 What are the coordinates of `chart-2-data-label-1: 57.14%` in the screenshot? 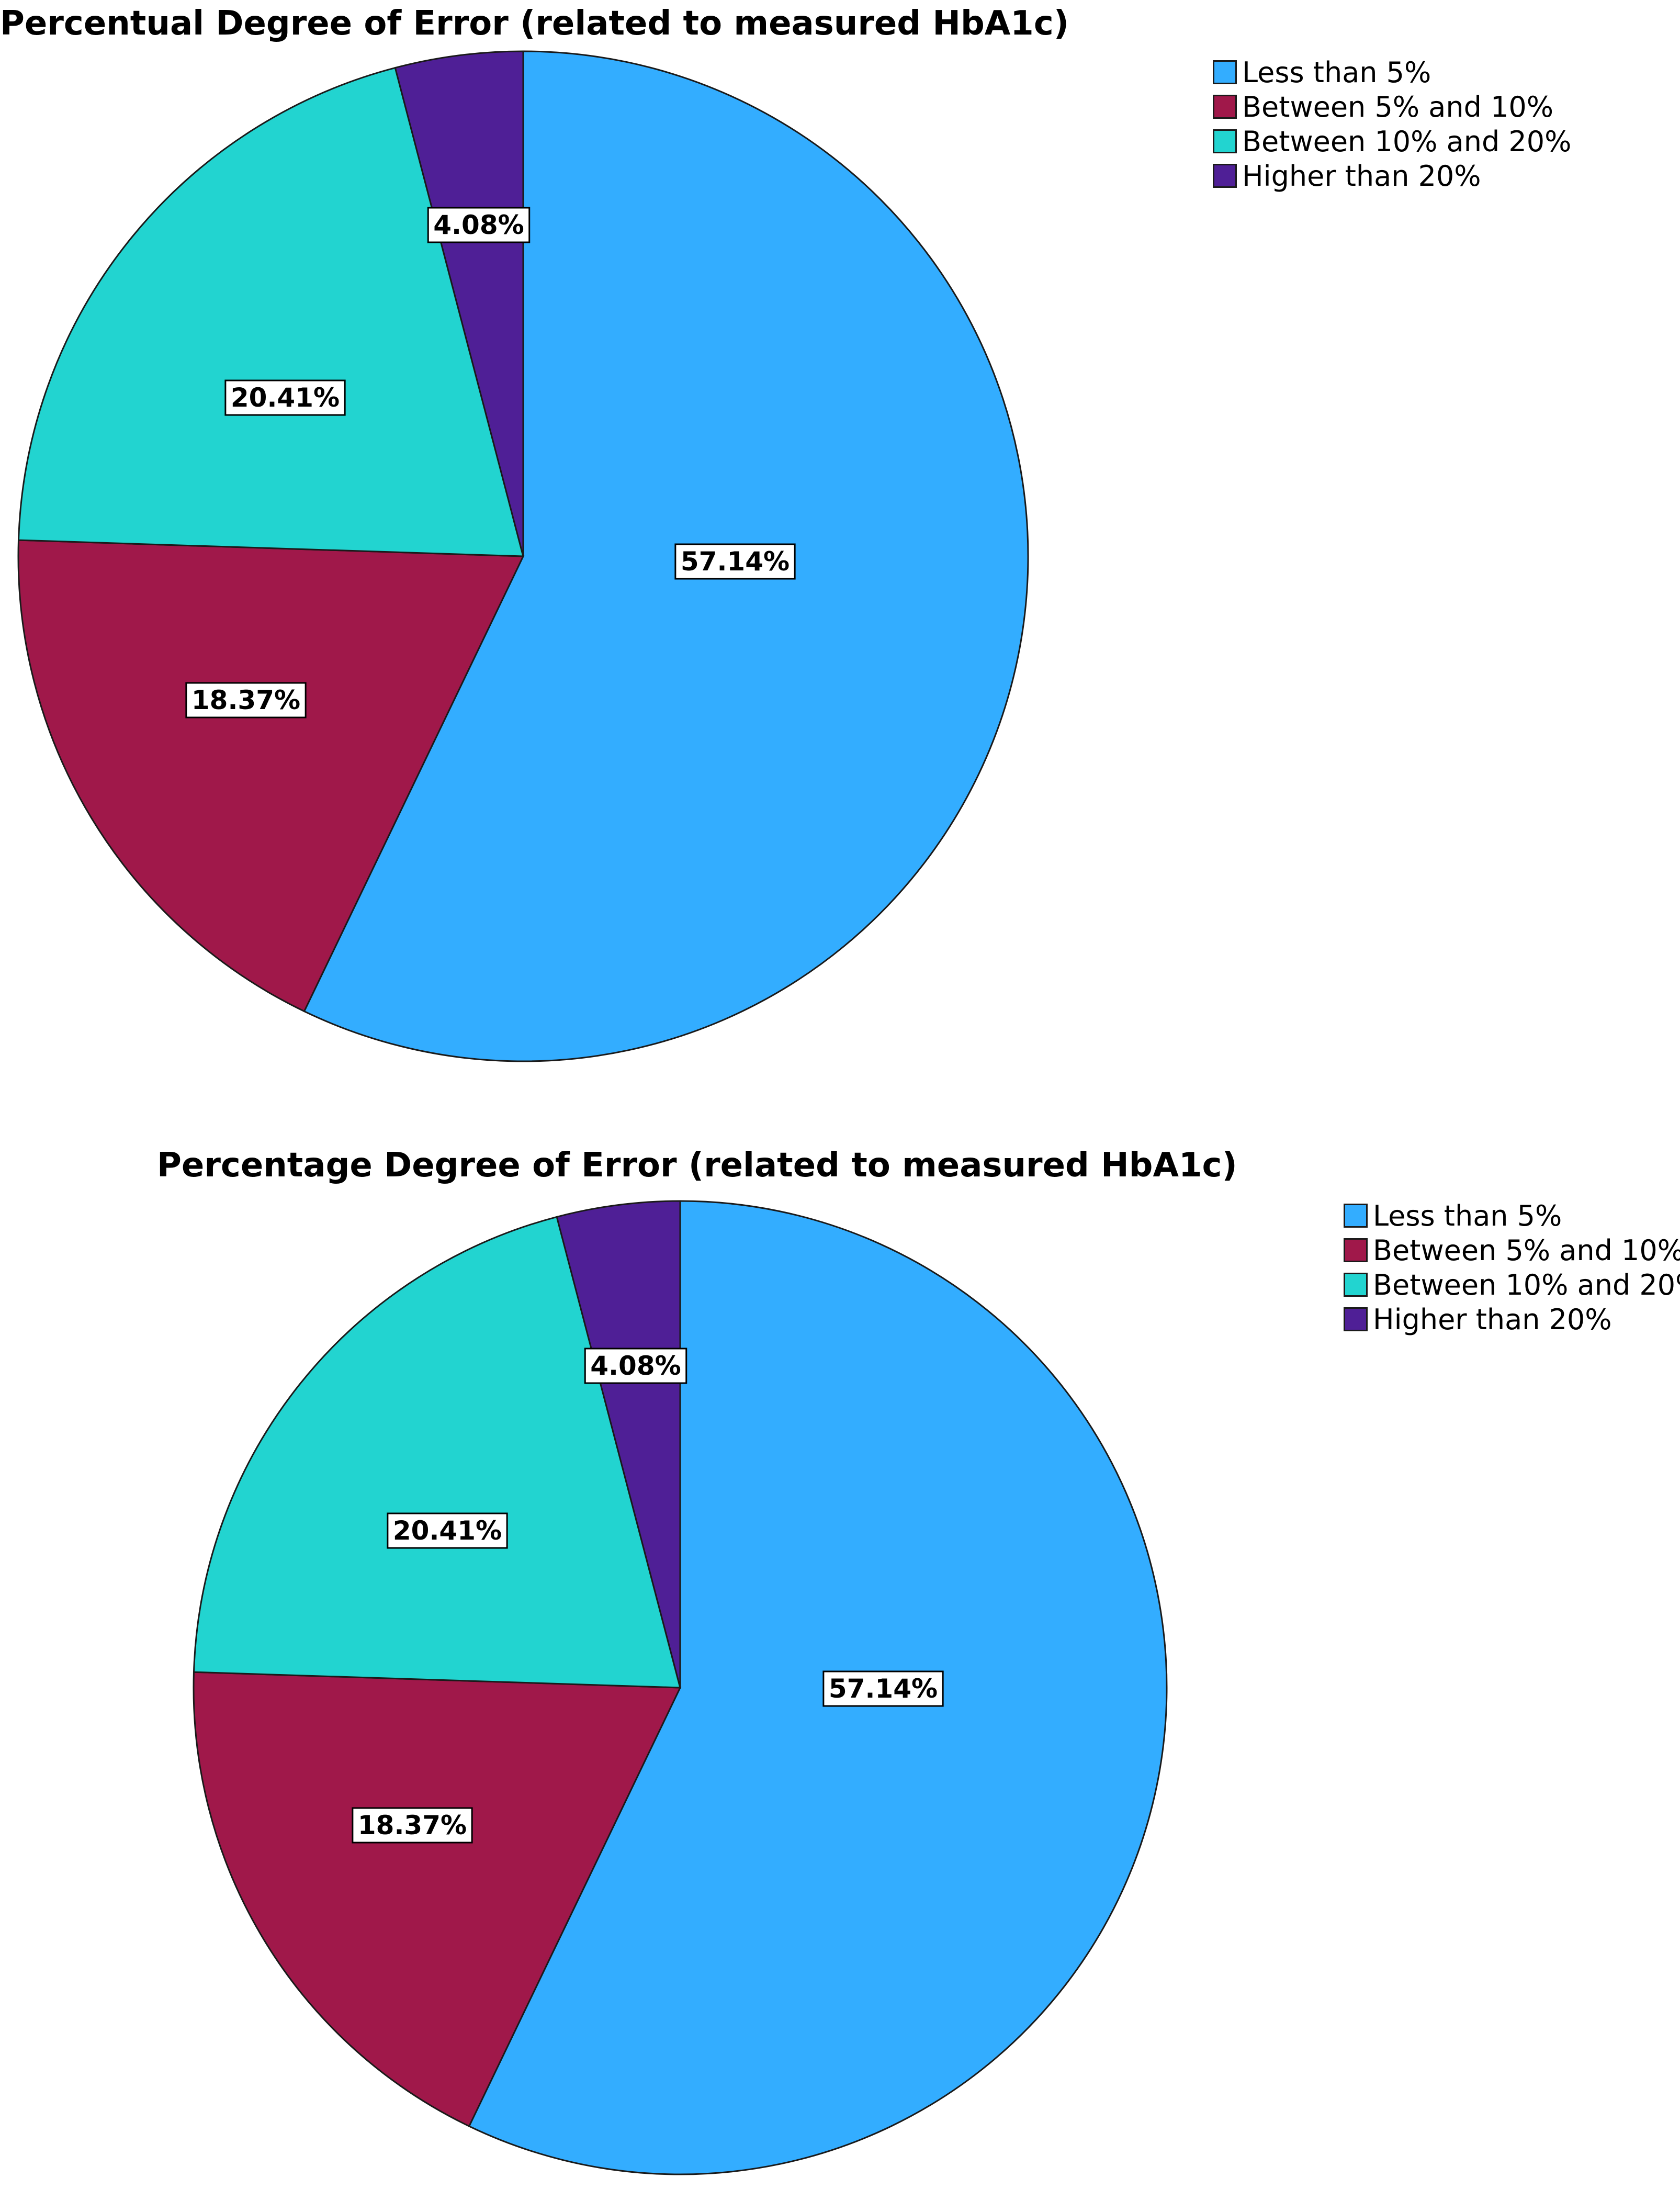 It's located at (883, 1688).